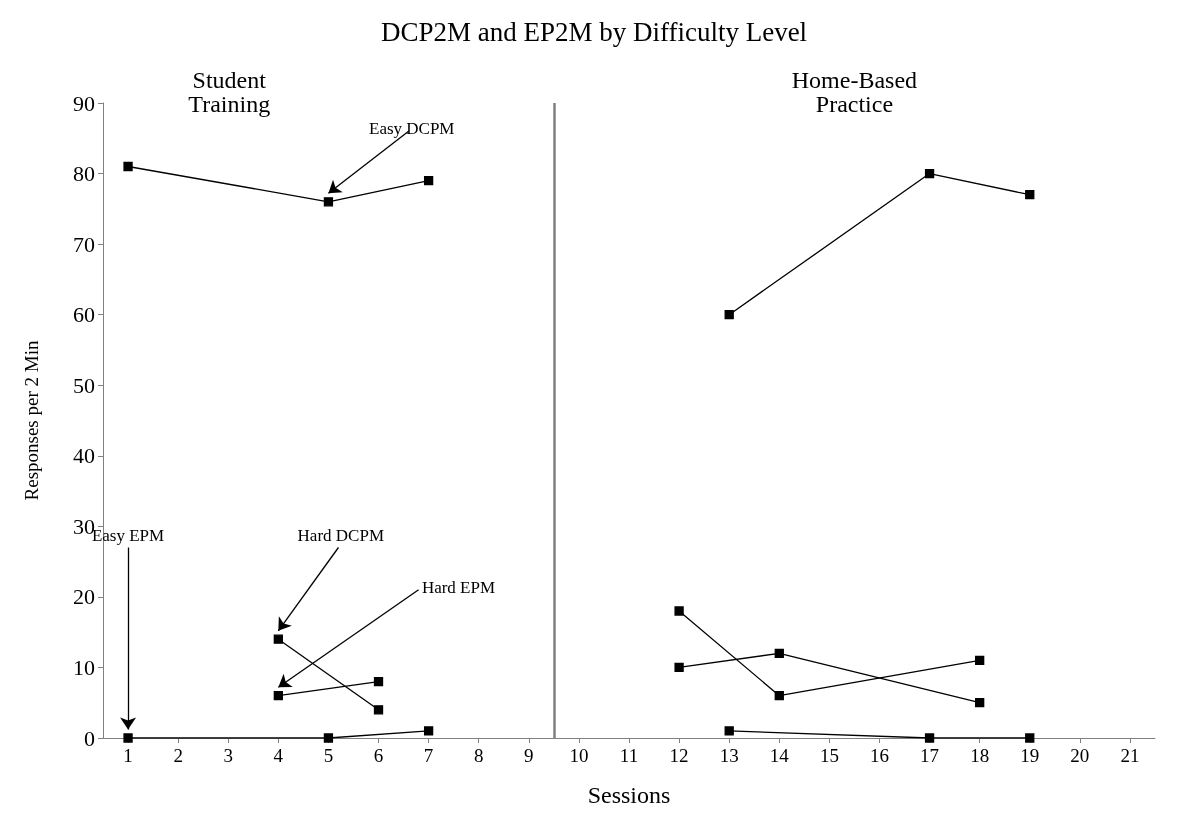 The image size is (1188, 826). Describe the element at coordinates (84, 667) in the screenshot. I see `y-tick-label: 10` at that location.